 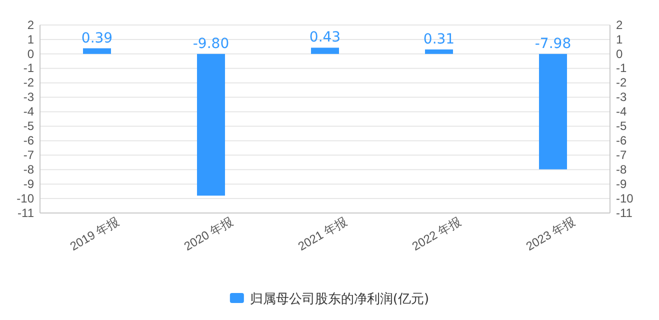 What do you see at coordinates (30, 53) in the screenshot?
I see `y-tick-label: 0` at bounding box center [30, 53].